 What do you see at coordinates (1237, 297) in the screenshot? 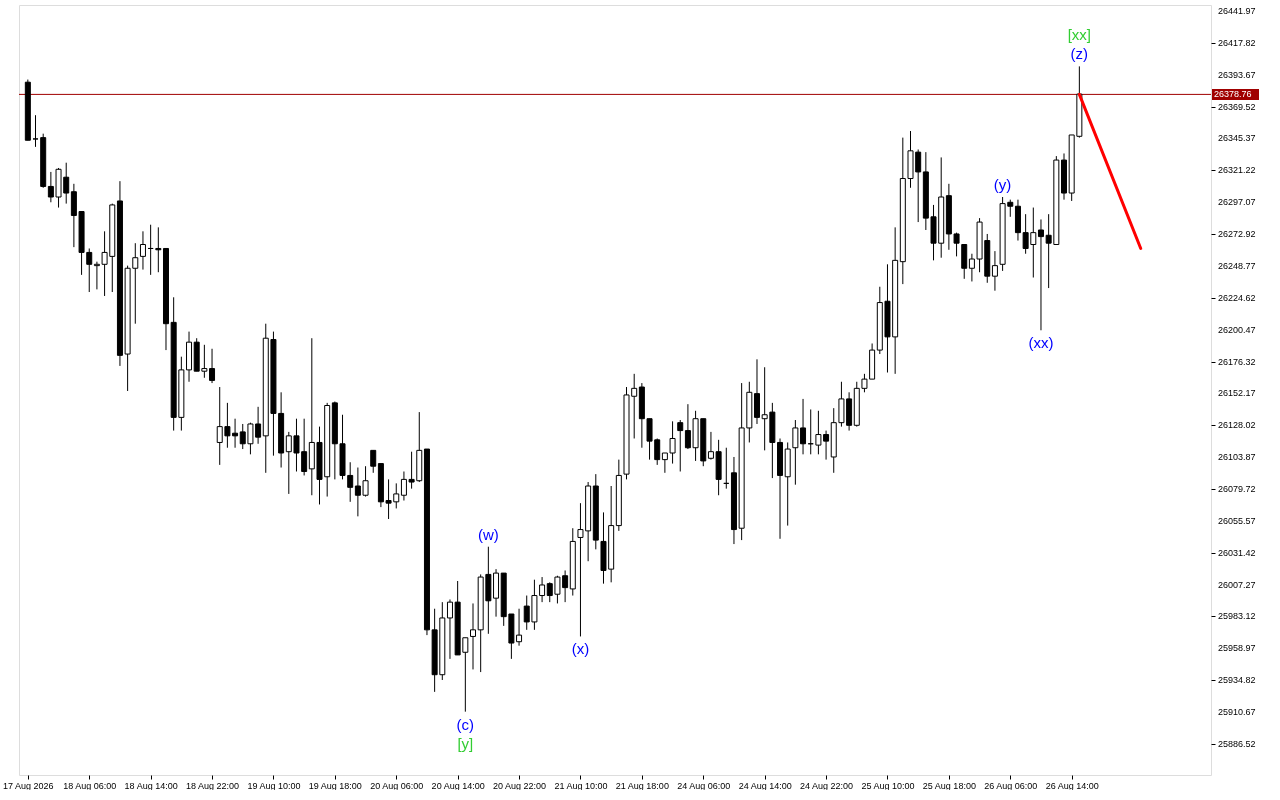
I see `y-tick-label: 26224.62` at bounding box center [1237, 297].